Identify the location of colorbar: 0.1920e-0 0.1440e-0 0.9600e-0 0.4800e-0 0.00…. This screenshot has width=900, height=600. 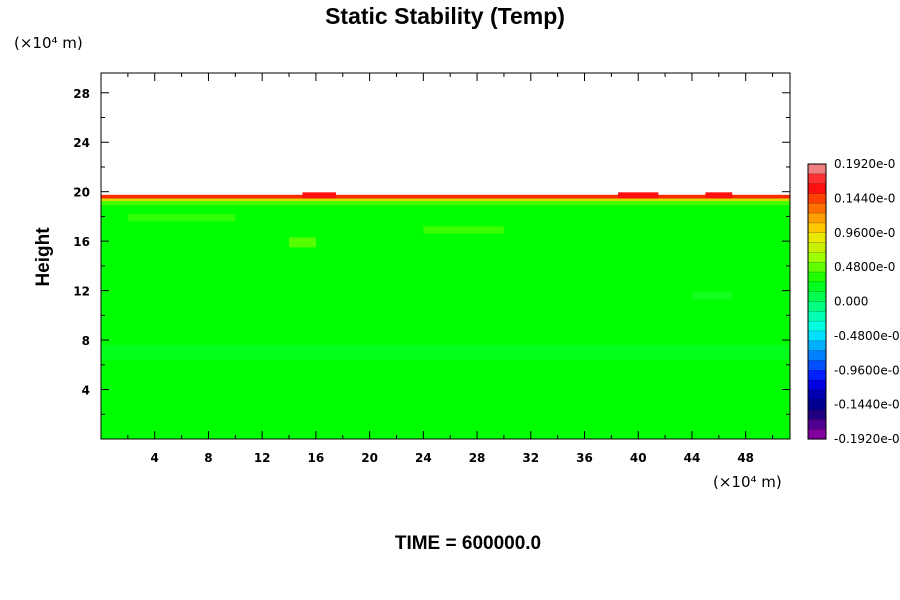
(853, 301).